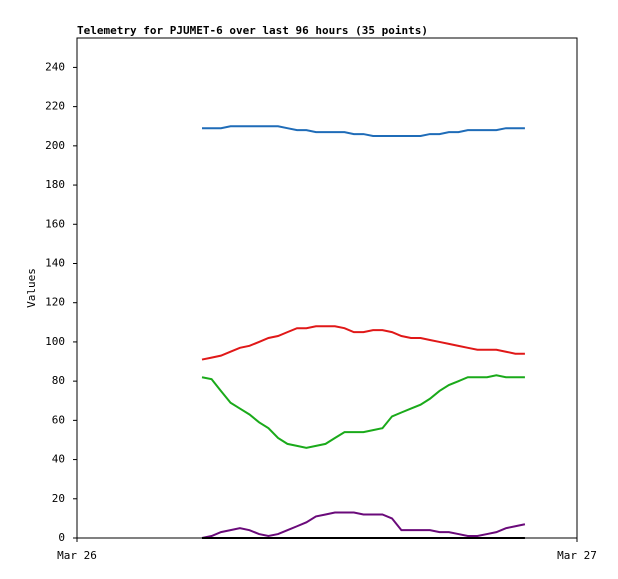  What do you see at coordinates (55, 184) in the screenshot?
I see `y-tick-label: 180` at bounding box center [55, 184].